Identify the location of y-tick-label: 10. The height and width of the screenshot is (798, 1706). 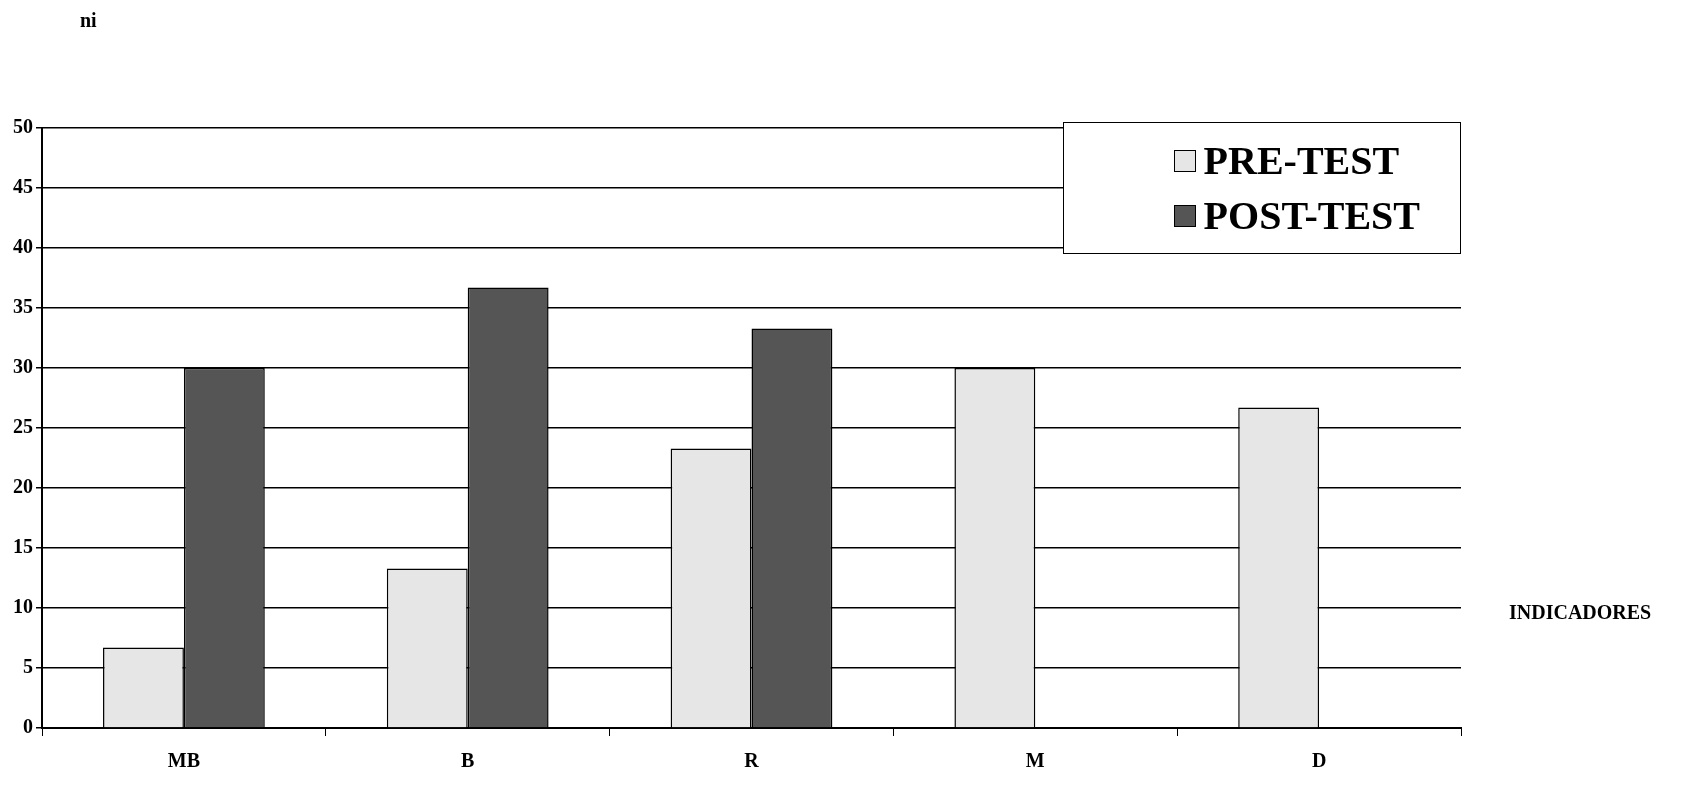
(23, 606).